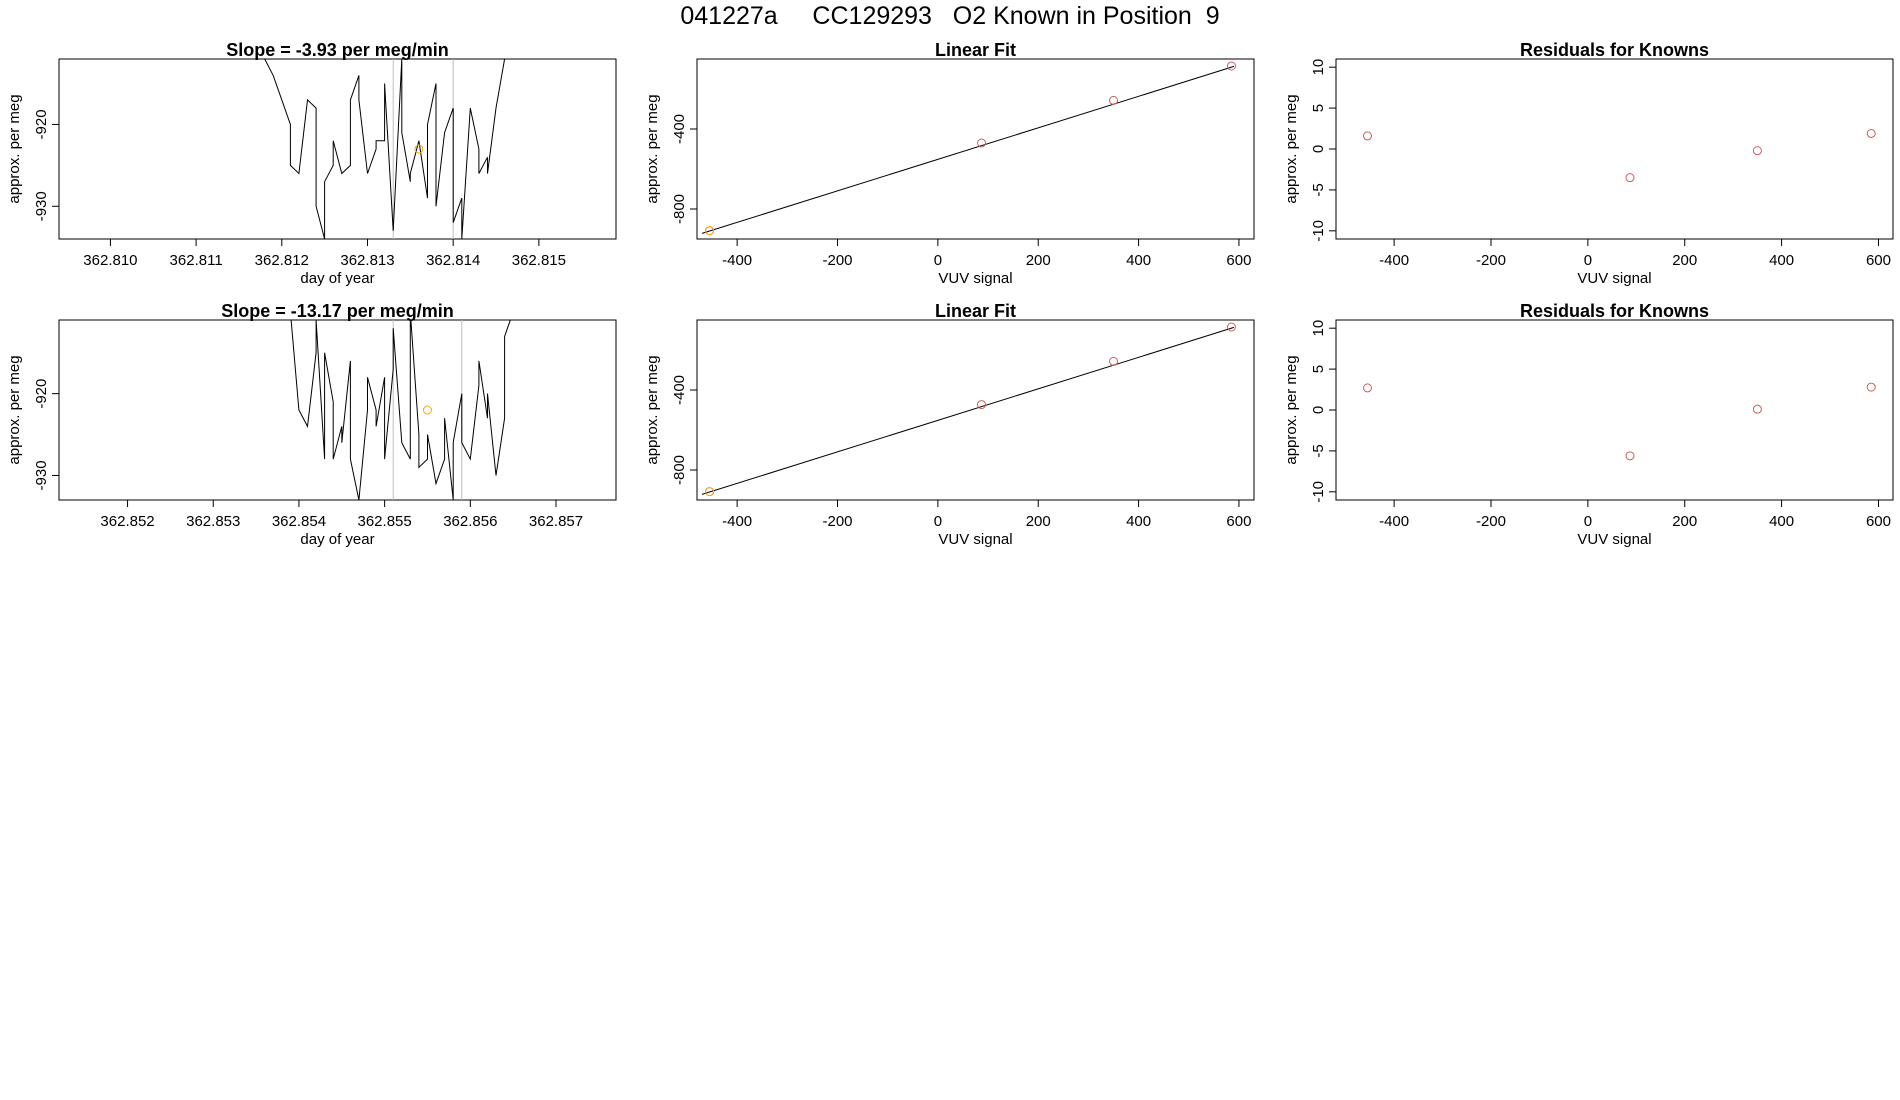 The image size is (1900, 1100). Describe the element at coordinates (337, 50) in the screenshot. I see `chart-title: Slope = -3.93 per meg/min` at that location.